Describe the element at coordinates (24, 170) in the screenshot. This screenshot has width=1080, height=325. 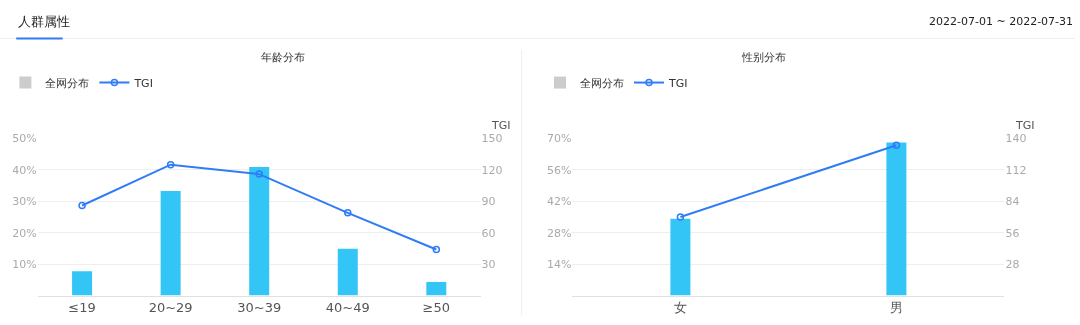
I see `y-tick-label: 40%` at that location.